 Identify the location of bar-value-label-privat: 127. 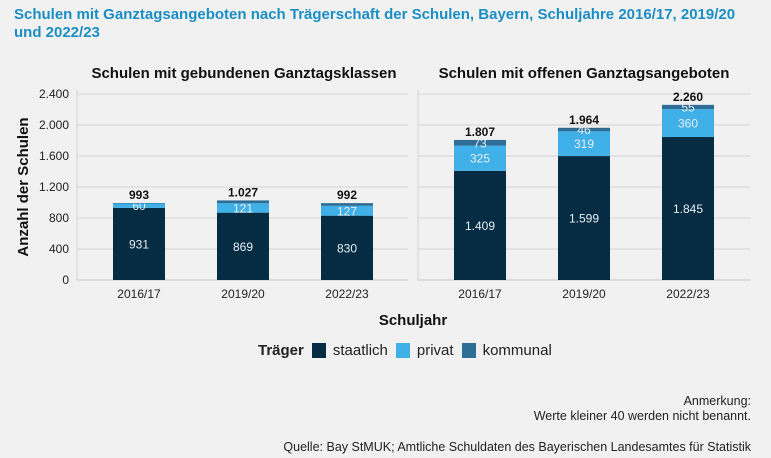
(347, 211).